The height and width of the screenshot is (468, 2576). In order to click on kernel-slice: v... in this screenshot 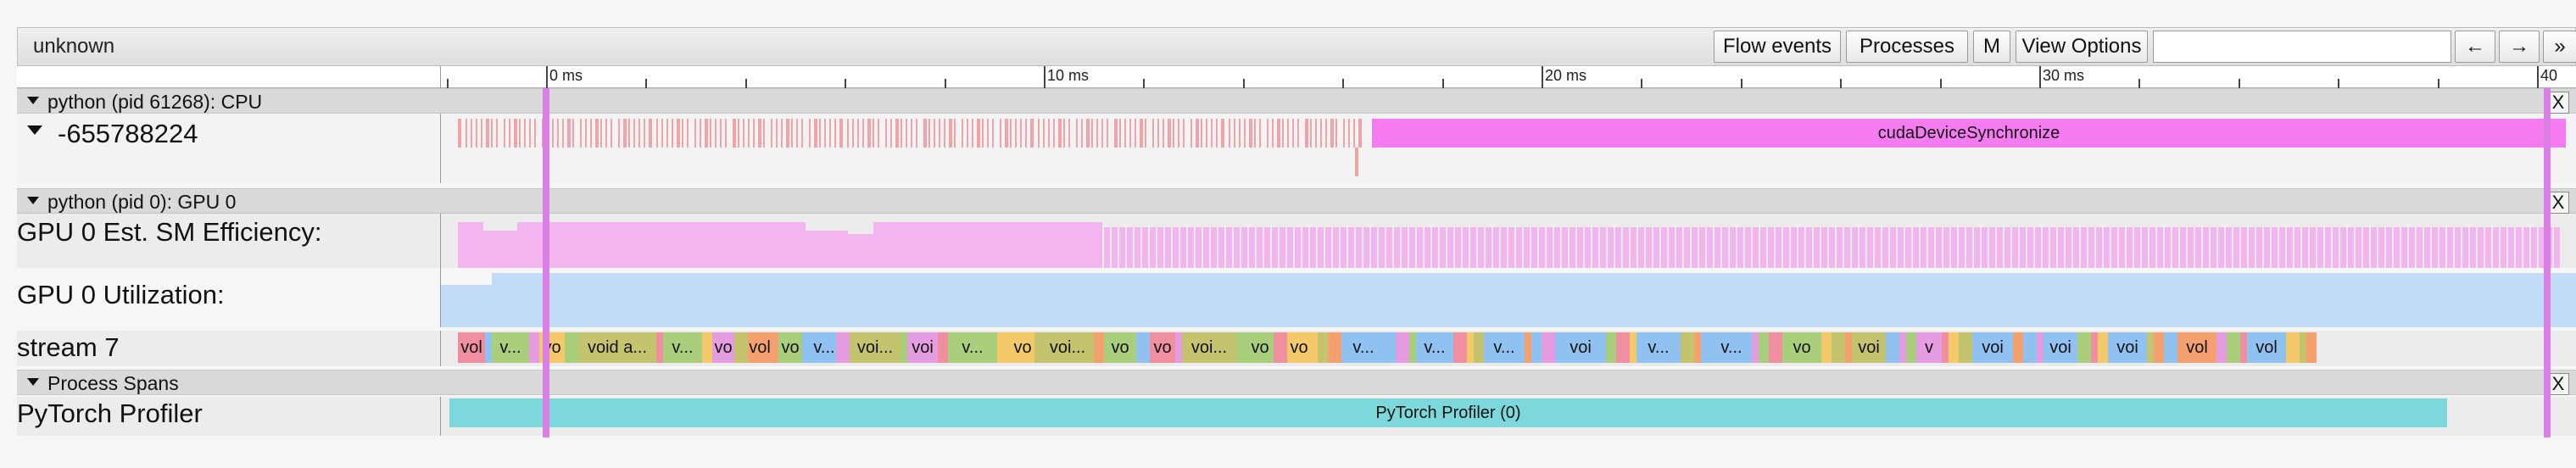, I will do `click(1731, 347)`.